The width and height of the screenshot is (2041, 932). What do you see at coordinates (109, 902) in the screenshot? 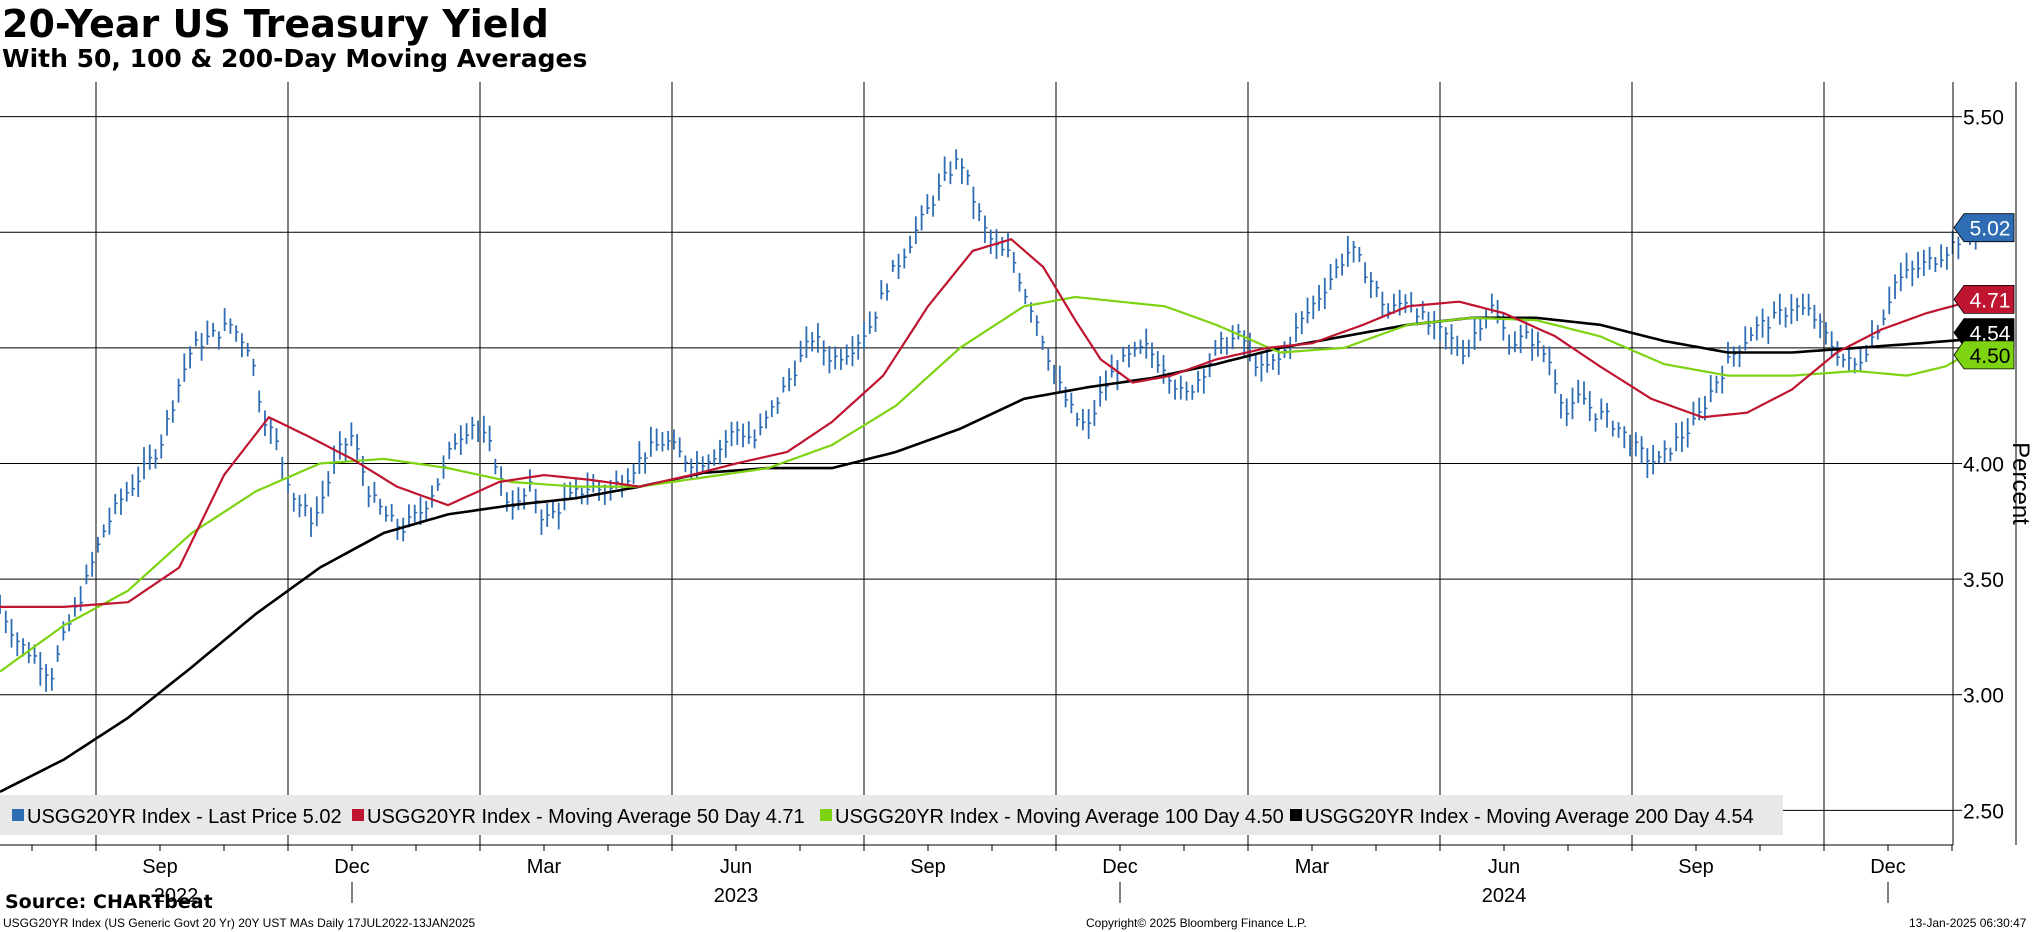
I see `footer-source: Source: CHARTbeat` at bounding box center [109, 902].